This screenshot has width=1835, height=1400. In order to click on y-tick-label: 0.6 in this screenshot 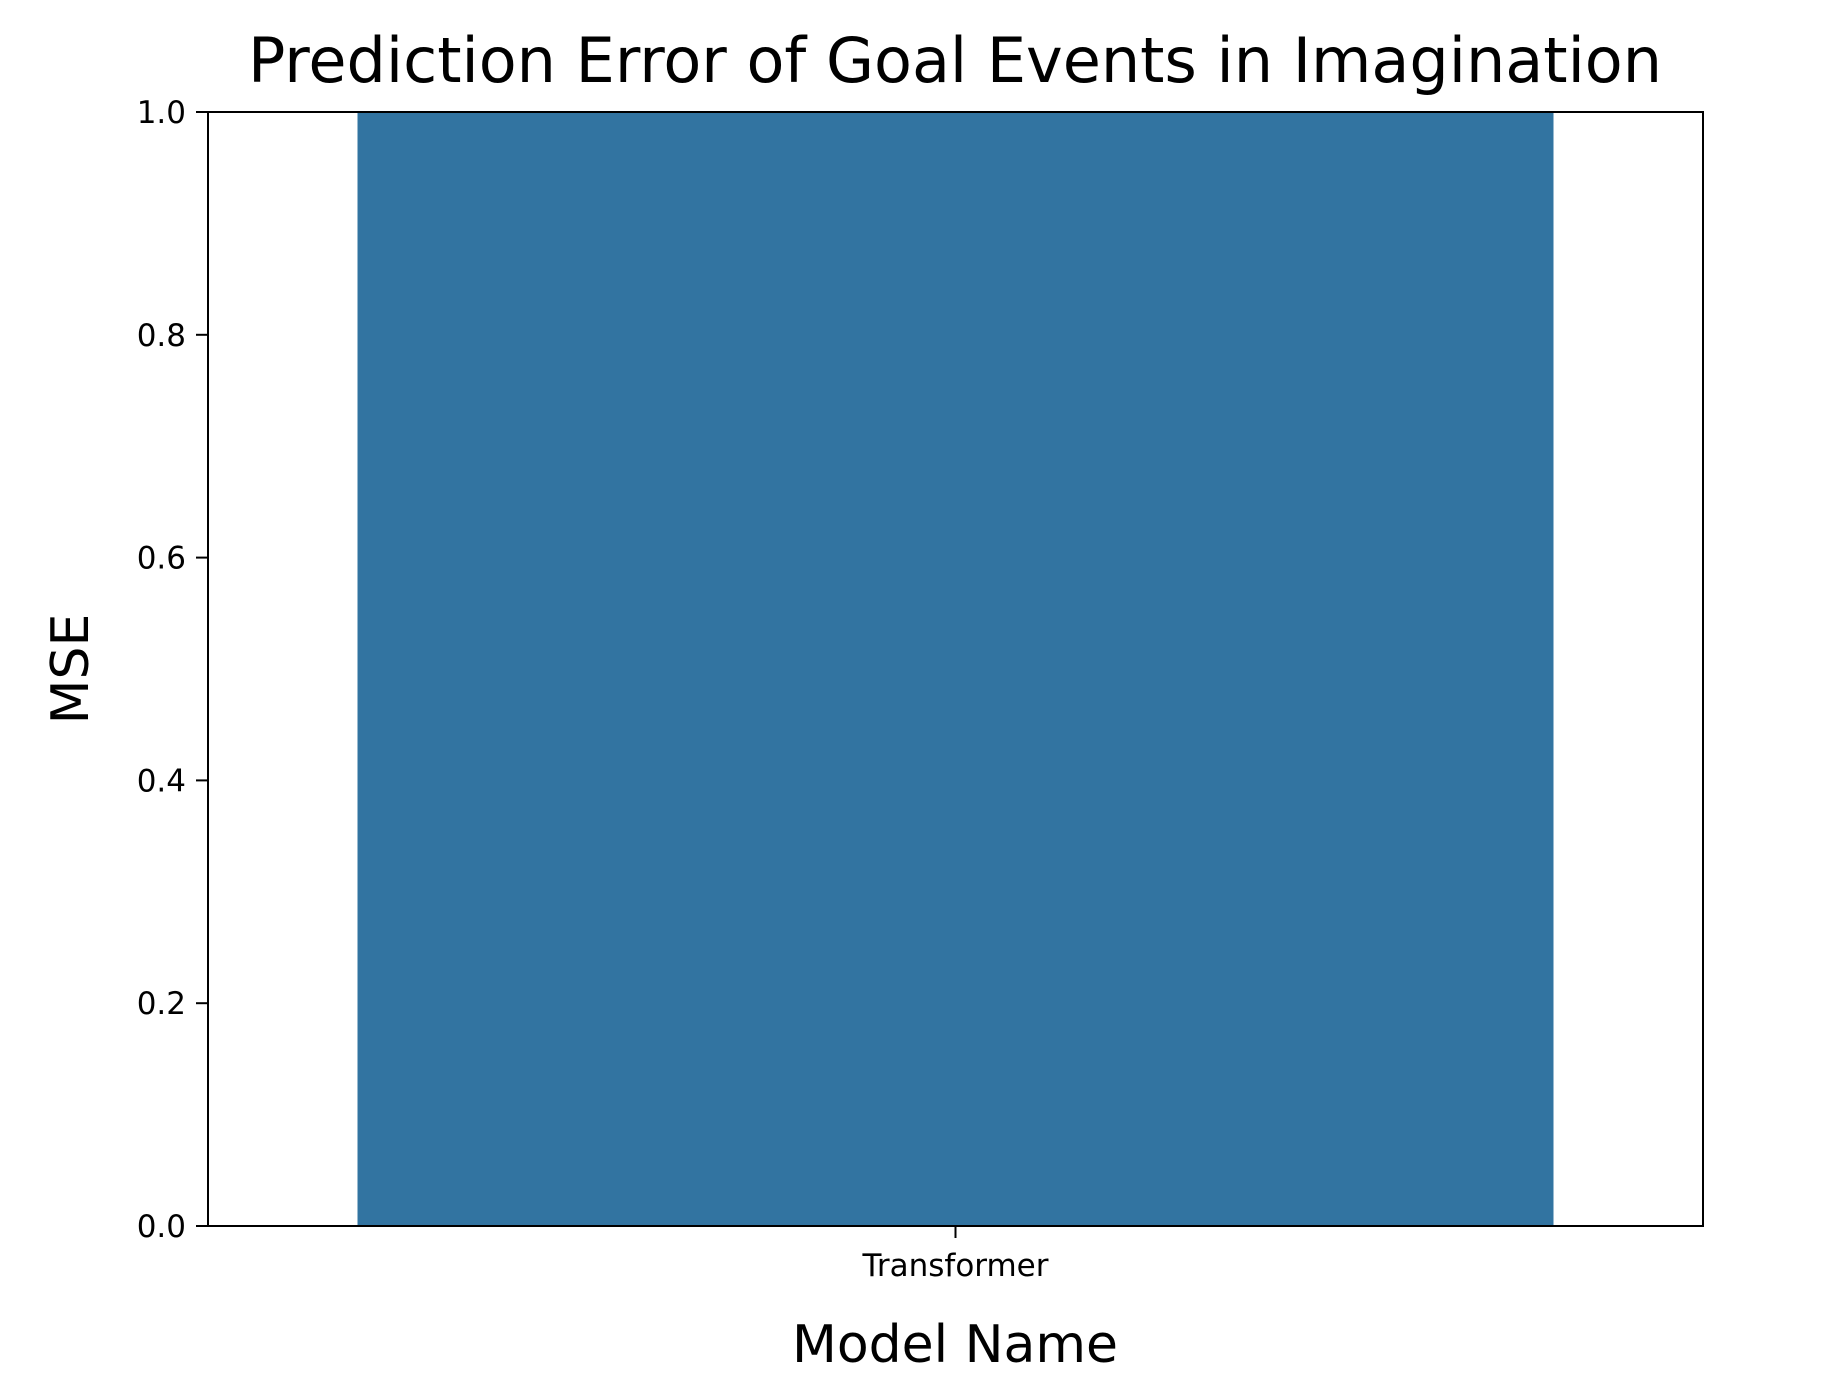, I will do `click(161, 559)`.